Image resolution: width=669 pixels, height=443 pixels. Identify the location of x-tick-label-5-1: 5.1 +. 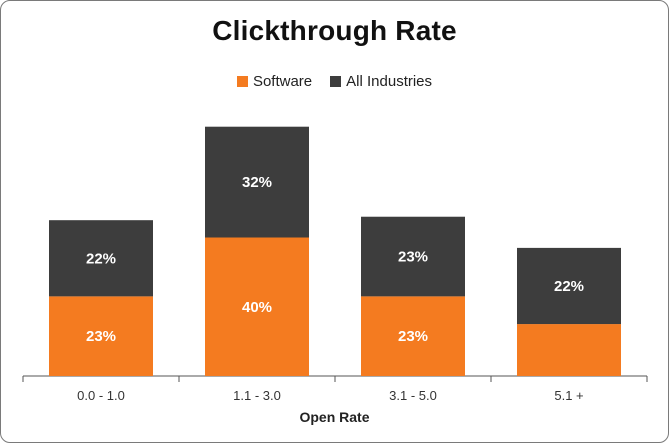
(568, 395).